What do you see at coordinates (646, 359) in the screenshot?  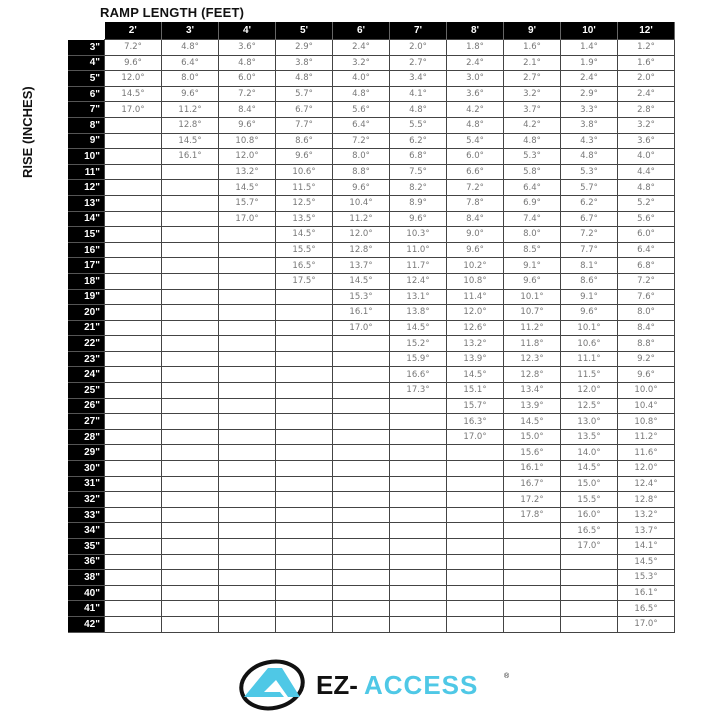 I see `angle-cell: 9.2°` at bounding box center [646, 359].